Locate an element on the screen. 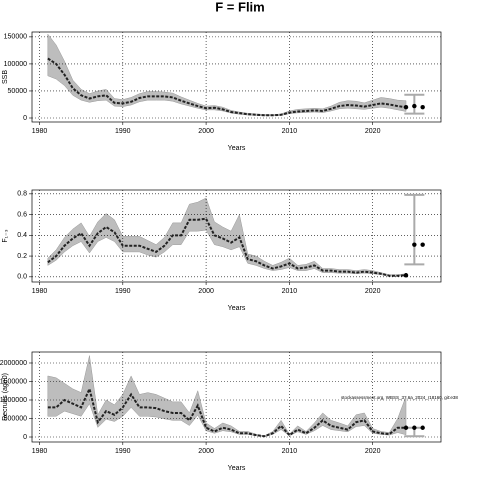 This screenshot has width=480, height=480. y-axis-label: Recruits (age0) is located at coordinates (5, 397).